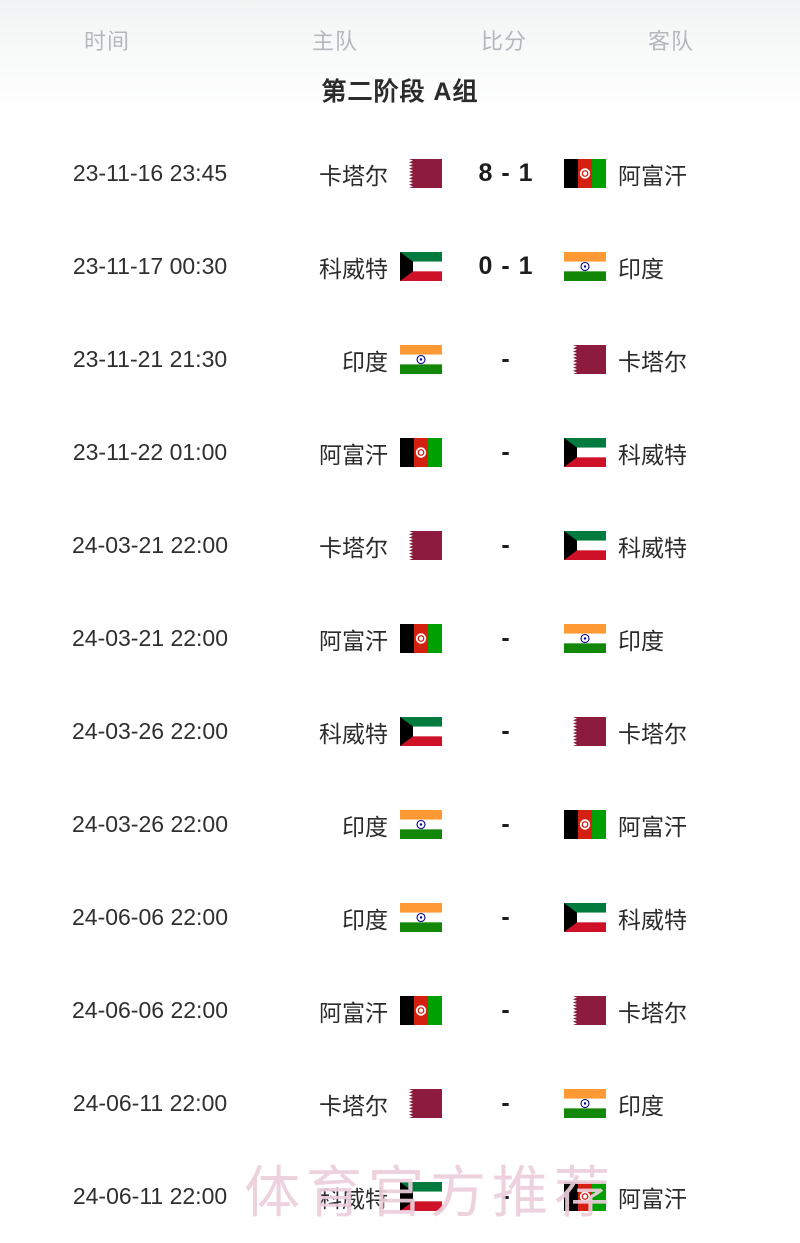 This screenshot has height=1243, width=800. I want to click on stage-title: 第二阶段 A组, so click(400, 92).